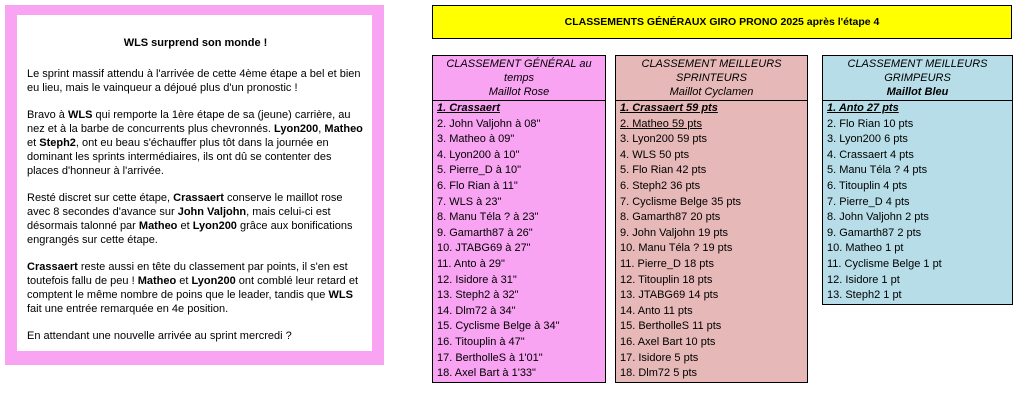 The height and width of the screenshot is (409, 1024). I want to click on table-row: 15. Cyclisme Belge à 34", so click(498, 326).